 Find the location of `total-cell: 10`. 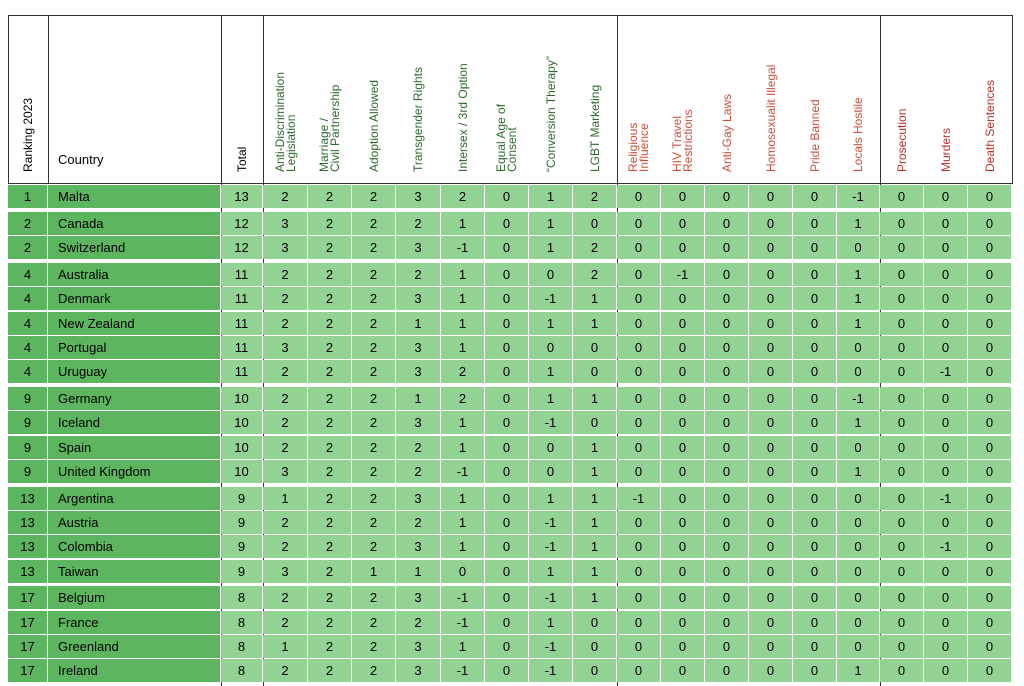

total-cell: 10 is located at coordinates (242, 471).